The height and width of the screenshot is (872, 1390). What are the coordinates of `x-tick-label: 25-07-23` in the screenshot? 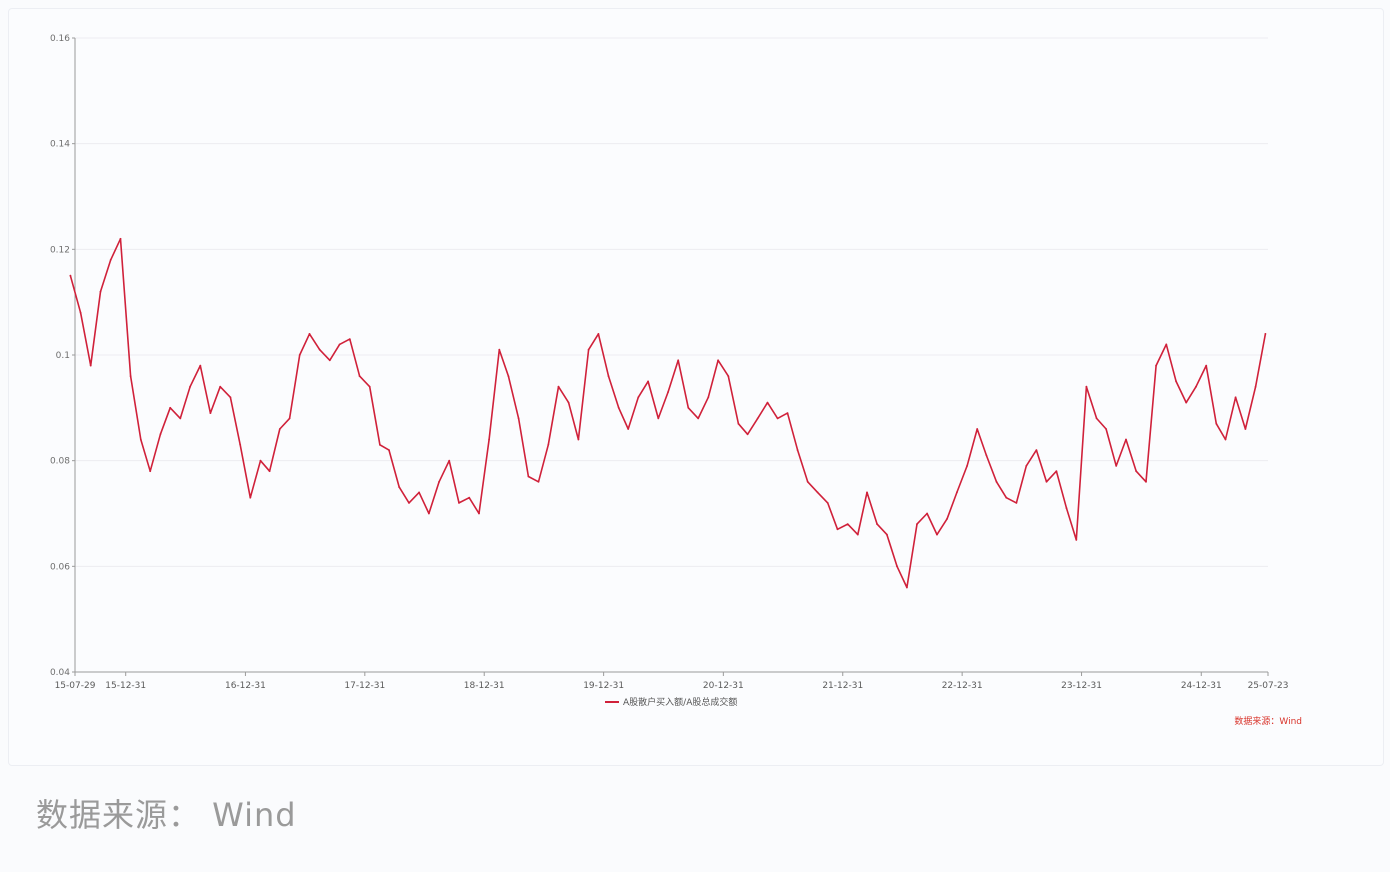 It's located at (1268, 686).